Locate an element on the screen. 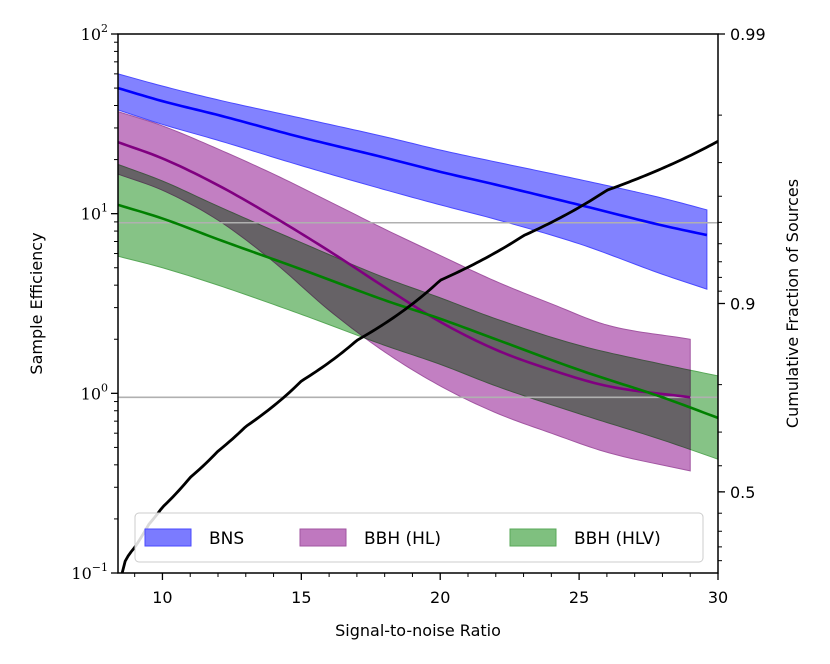  y-tick-label: 10¹ is located at coordinates (94, 213).